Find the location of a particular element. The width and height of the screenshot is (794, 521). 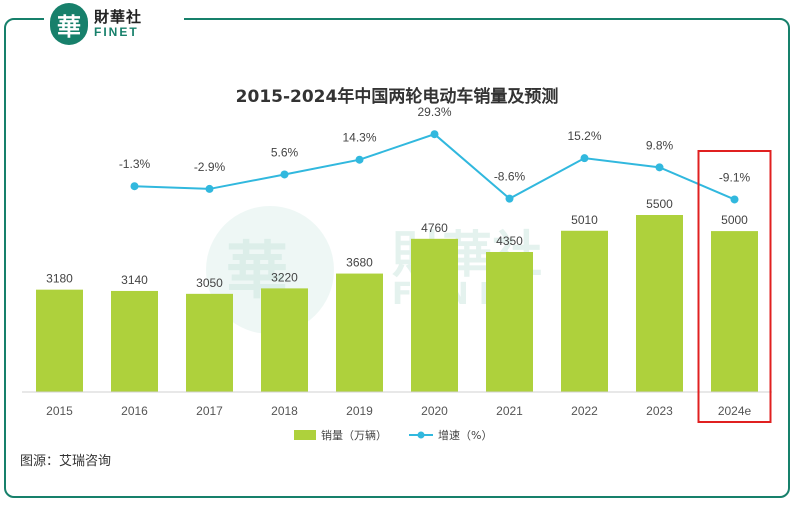

bar-2019 is located at coordinates (359, 332).